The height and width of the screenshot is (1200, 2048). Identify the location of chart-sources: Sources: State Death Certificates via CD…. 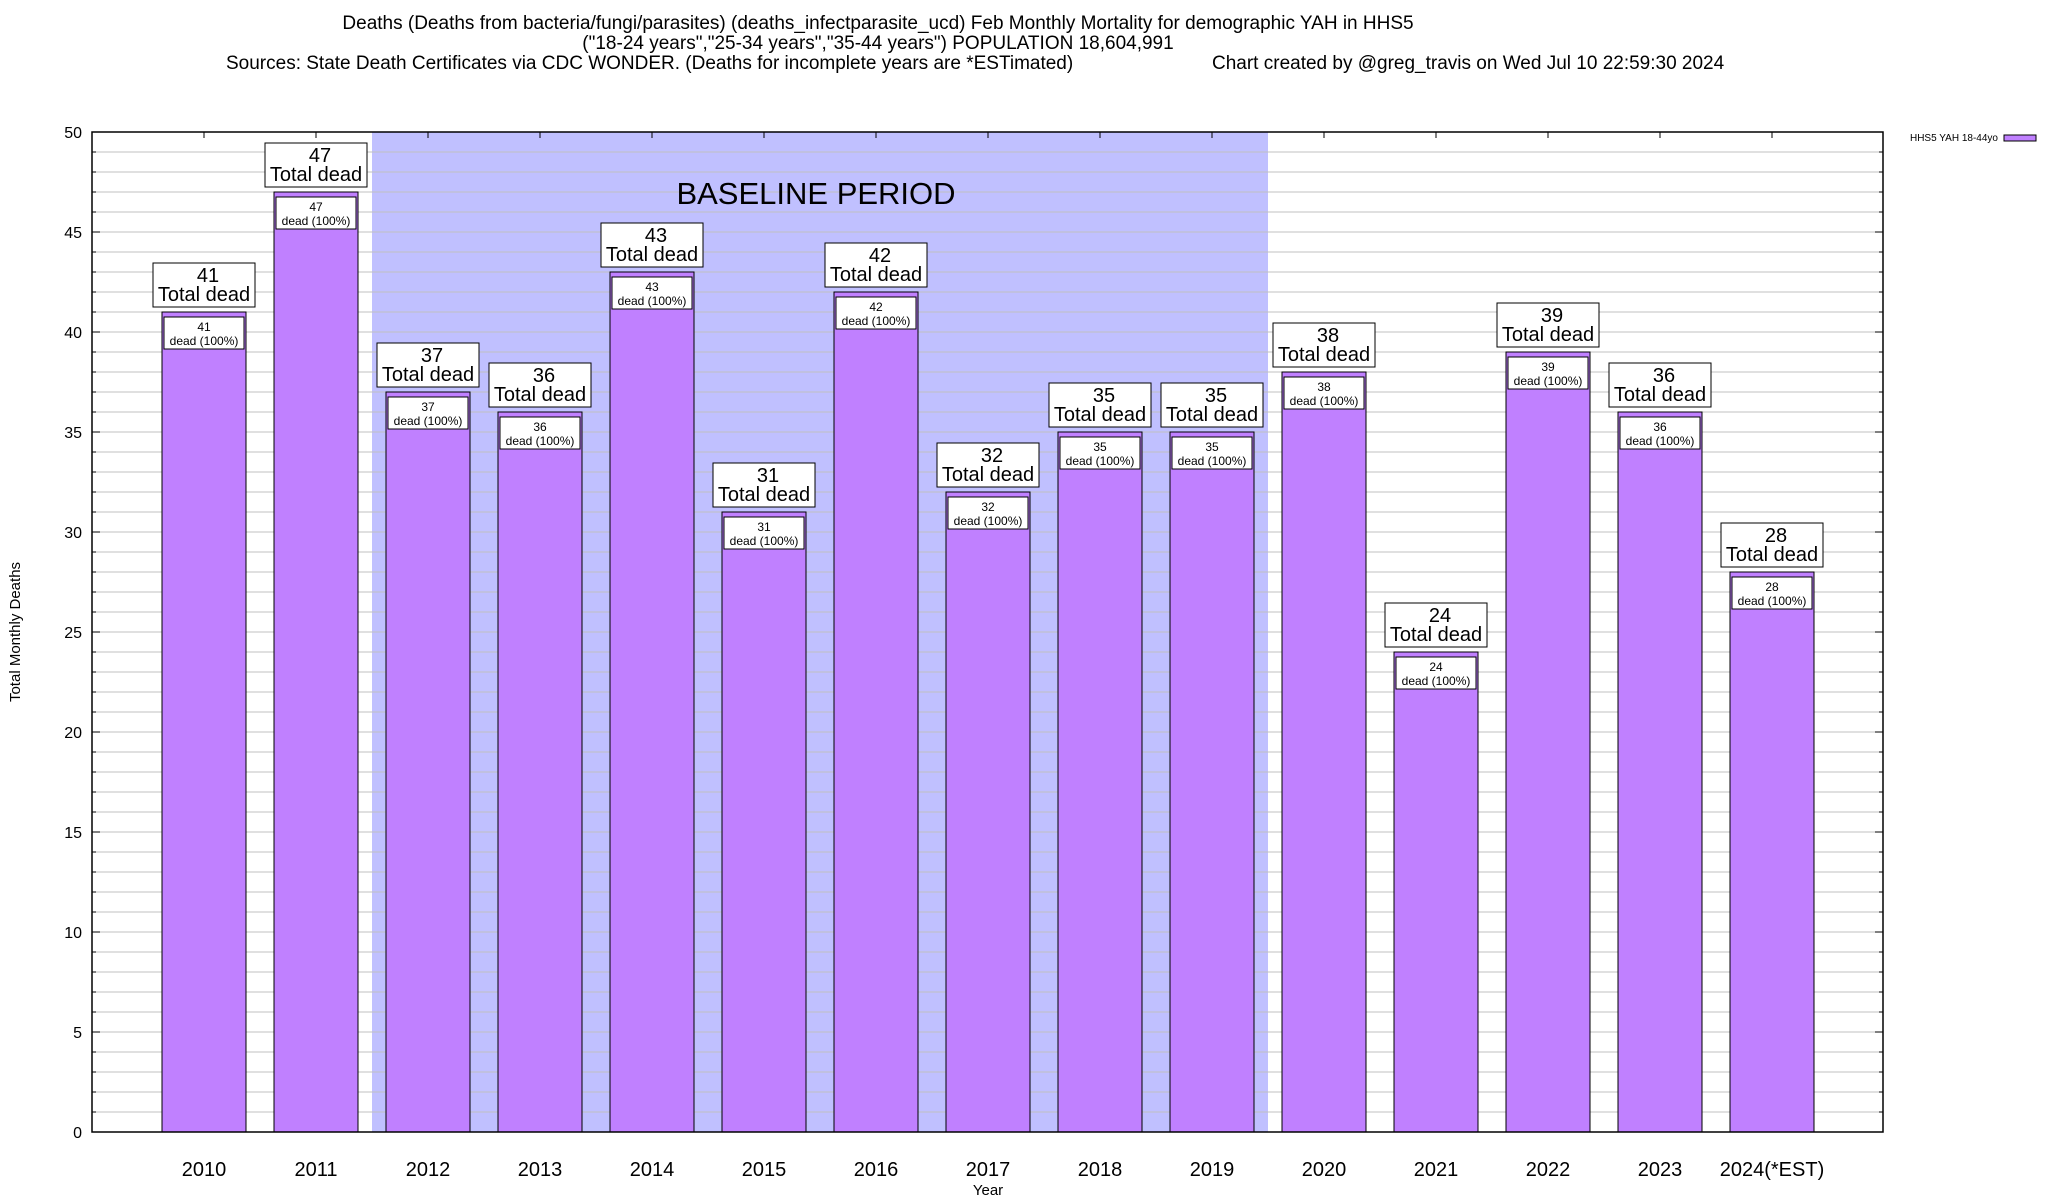
(650, 63).